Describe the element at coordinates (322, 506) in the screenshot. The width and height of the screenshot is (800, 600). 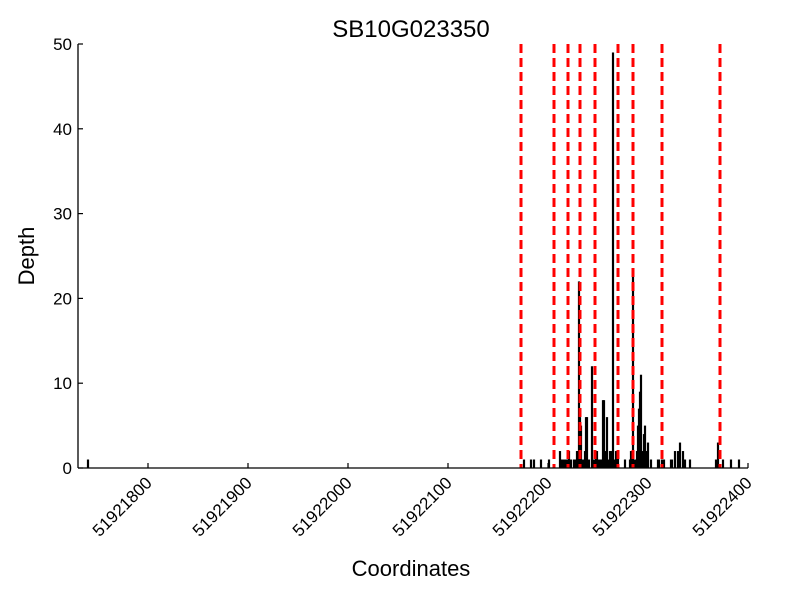
I see `x-tick-label: 51922000` at that location.